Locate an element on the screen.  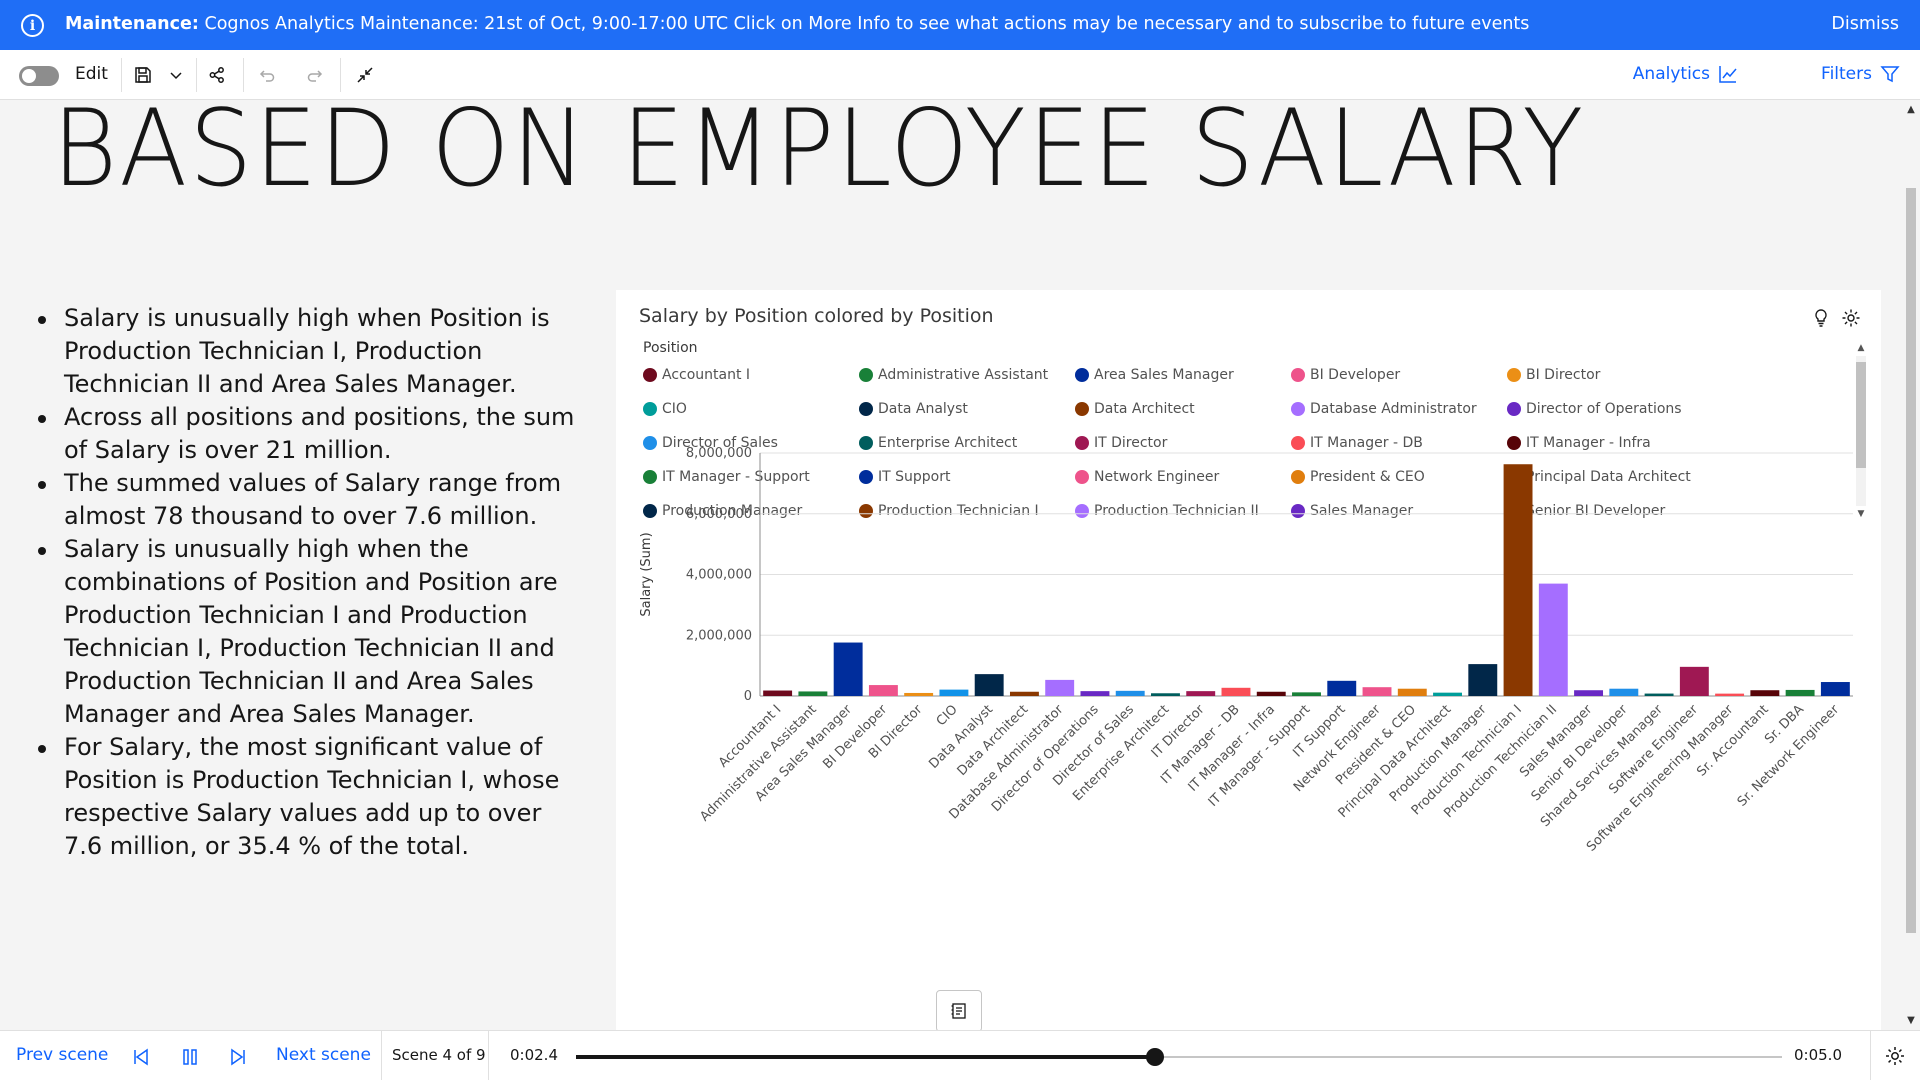
timeline-handle is located at coordinates (1154, 1057).